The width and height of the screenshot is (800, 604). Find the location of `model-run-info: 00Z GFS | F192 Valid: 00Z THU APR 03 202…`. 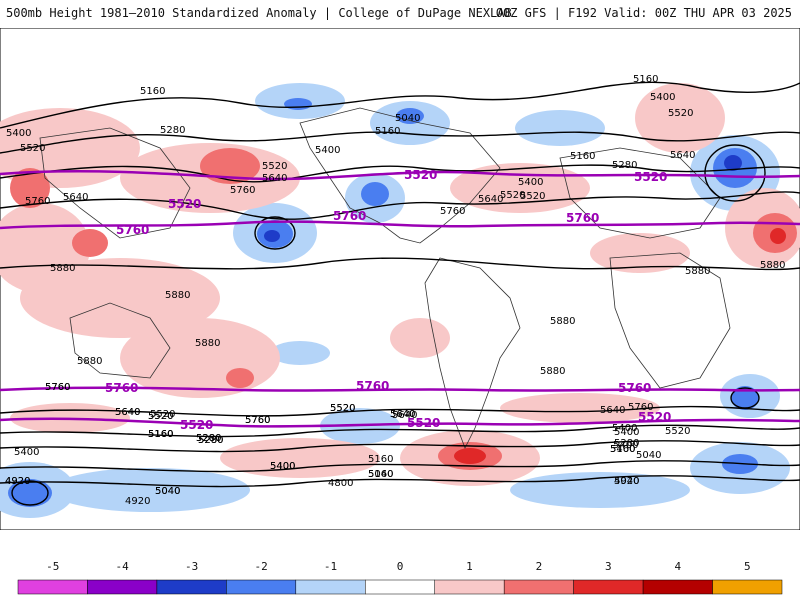

model-run-info: 00Z GFS | F192 Valid: 00Z THU APR 03 202… is located at coordinates (643, 13).